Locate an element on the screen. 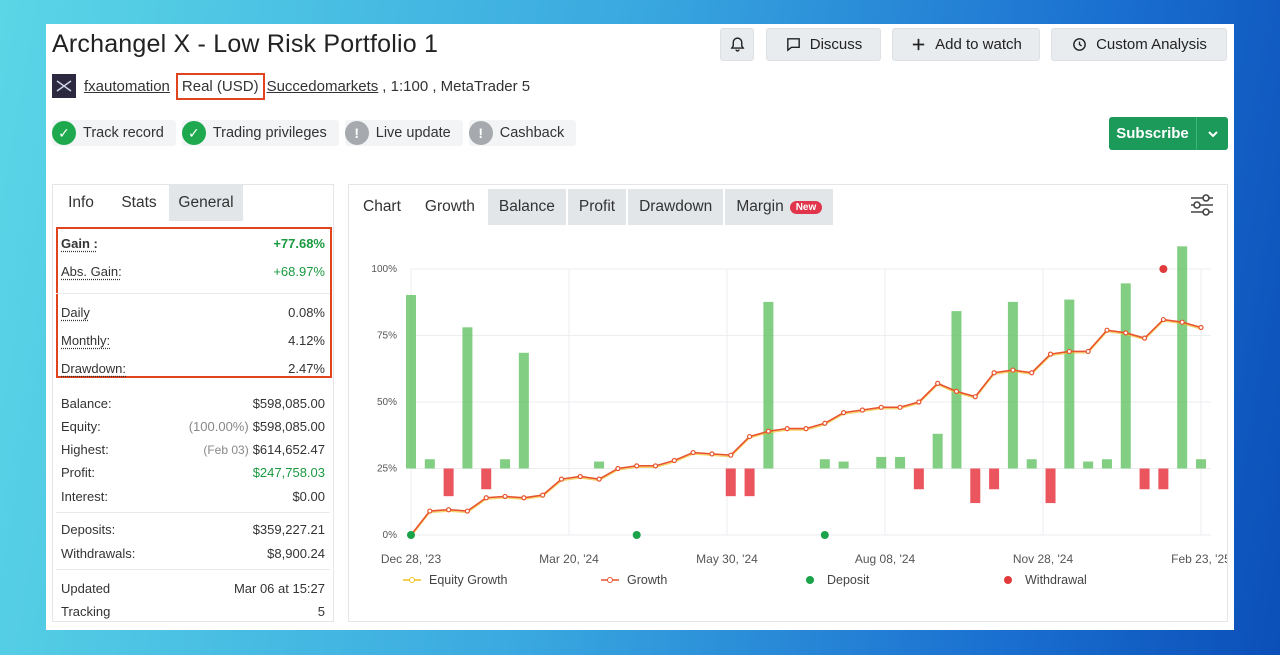 This screenshot has width=1280, height=655. subscribe-button: Subscribe is located at coordinates (1168, 133).